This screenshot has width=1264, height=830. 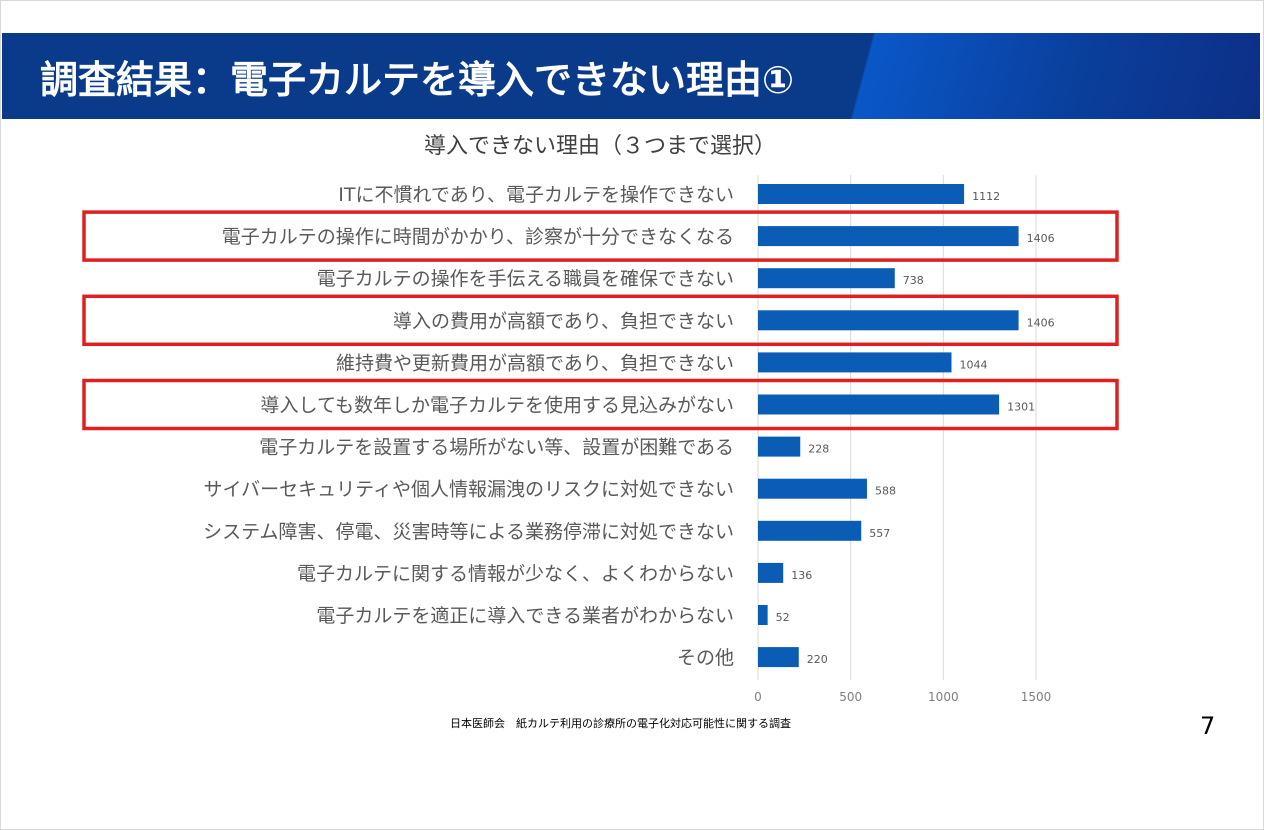 I want to click on chart-title-text: 導入できない理由（３つまで選択）, so click(x=599, y=146).